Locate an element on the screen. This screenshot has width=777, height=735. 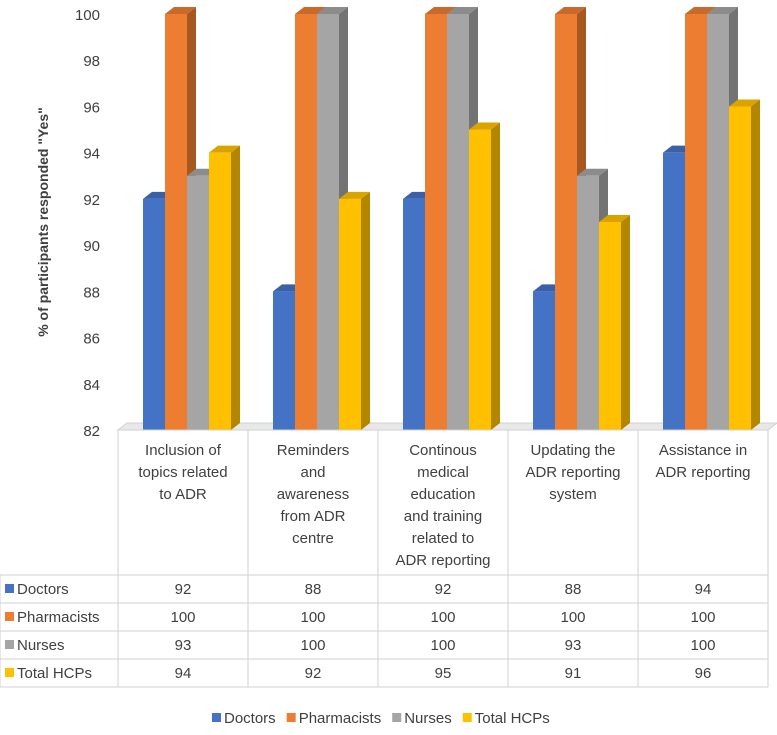
row-header: Pharmacists is located at coordinates (58, 617).